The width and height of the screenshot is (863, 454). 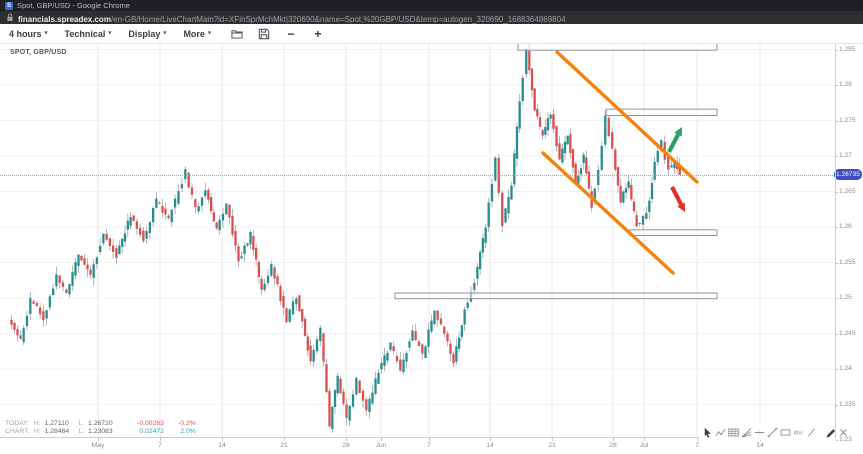 I want to click on x-axis-label: May, so click(x=98, y=445).